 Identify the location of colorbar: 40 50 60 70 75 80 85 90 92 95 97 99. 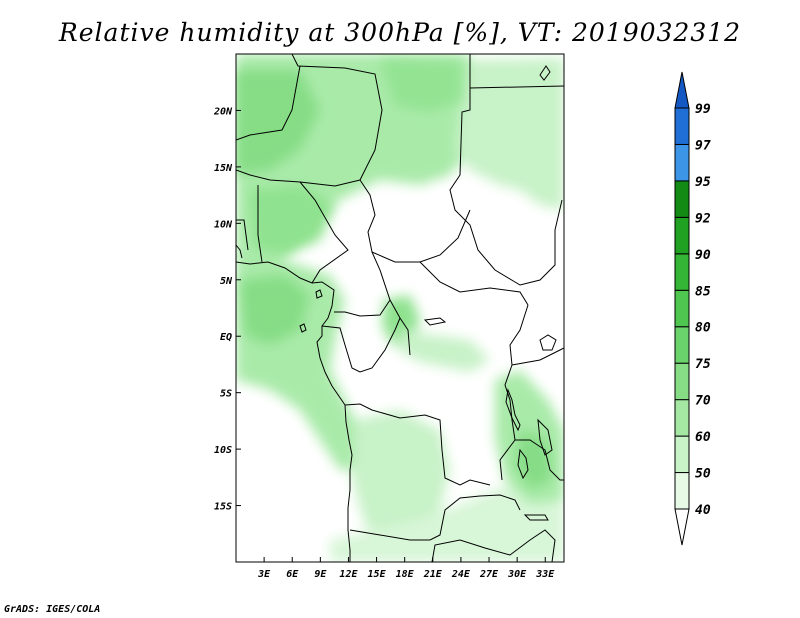
(692, 308).